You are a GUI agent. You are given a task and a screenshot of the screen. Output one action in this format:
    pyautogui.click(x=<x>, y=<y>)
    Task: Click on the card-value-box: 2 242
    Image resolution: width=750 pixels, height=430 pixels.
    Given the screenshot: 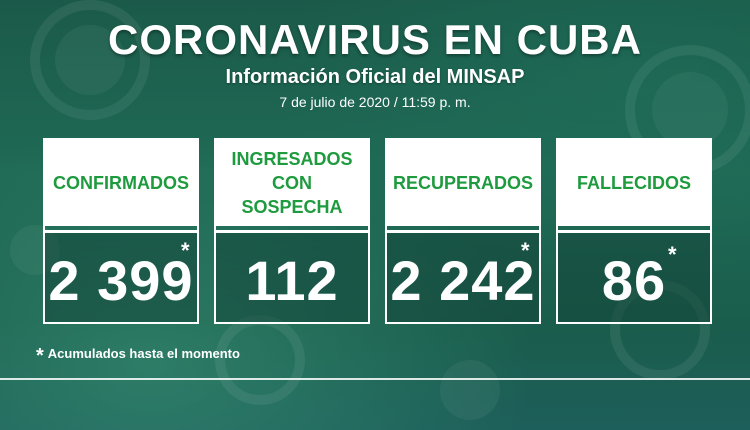 What is the action you would take?
    pyautogui.click(x=463, y=276)
    